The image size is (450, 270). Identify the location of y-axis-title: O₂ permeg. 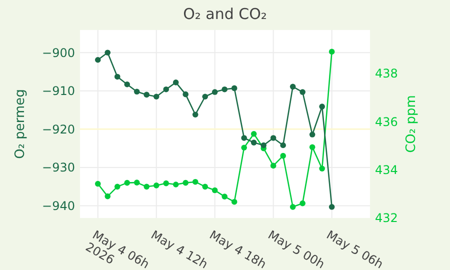
(20, 124).